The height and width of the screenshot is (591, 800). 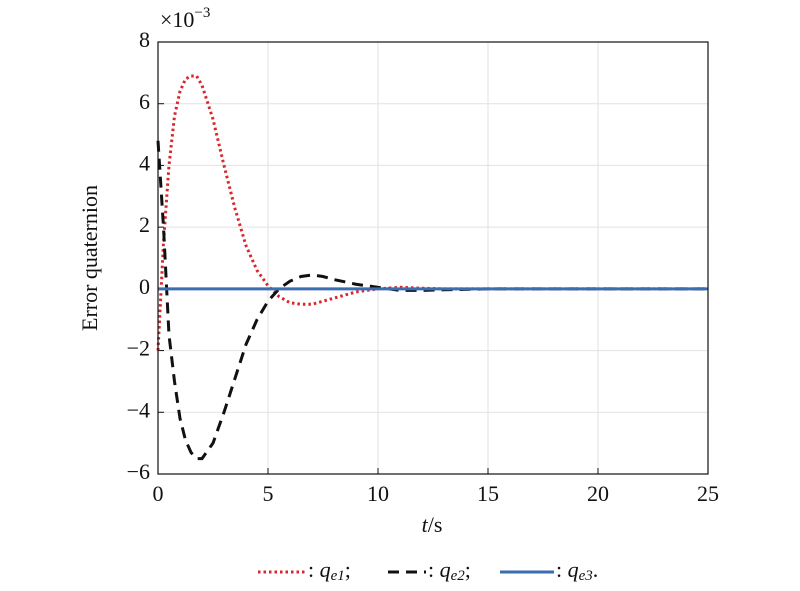 What do you see at coordinates (425, 524) in the screenshot?
I see `x-label-var: t` at bounding box center [425, 524].